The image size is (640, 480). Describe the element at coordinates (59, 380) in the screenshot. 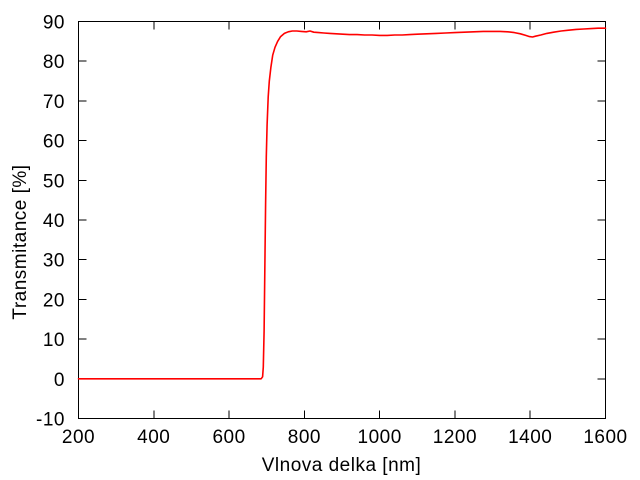

I see `y-tick-label-0: 0` at that location.